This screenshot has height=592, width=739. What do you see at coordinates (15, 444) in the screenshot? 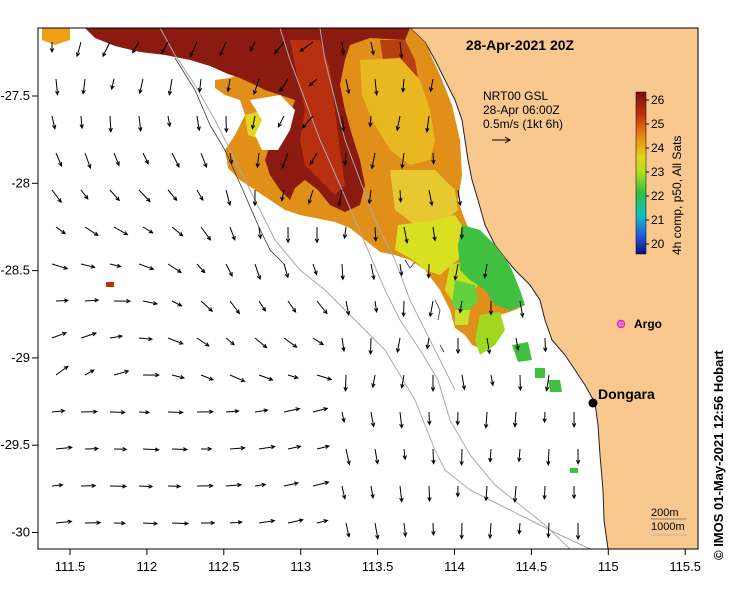
I see `y-tick-label: -29.5` at bounding box center [15, 444].